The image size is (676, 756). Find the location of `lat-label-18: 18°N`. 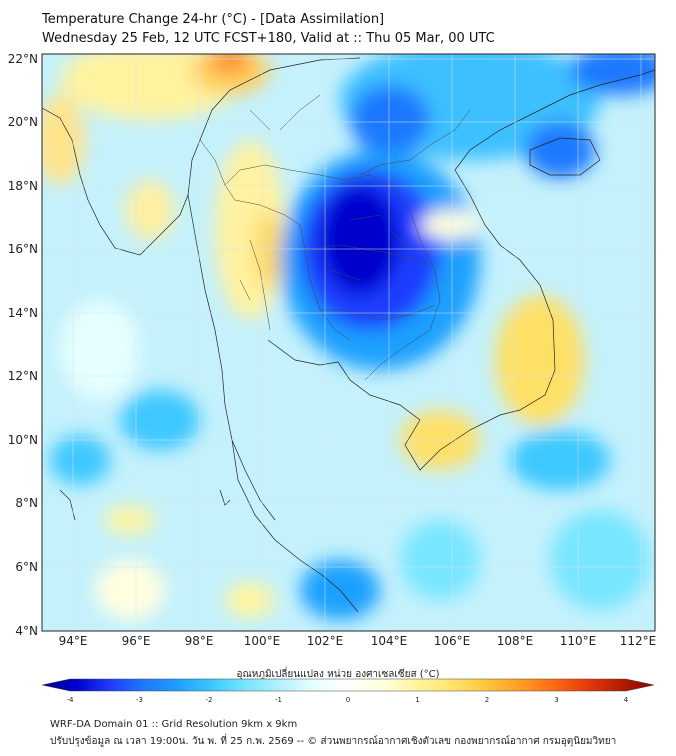

lat-label-18: 18°N is located at coordinates (23, 186).